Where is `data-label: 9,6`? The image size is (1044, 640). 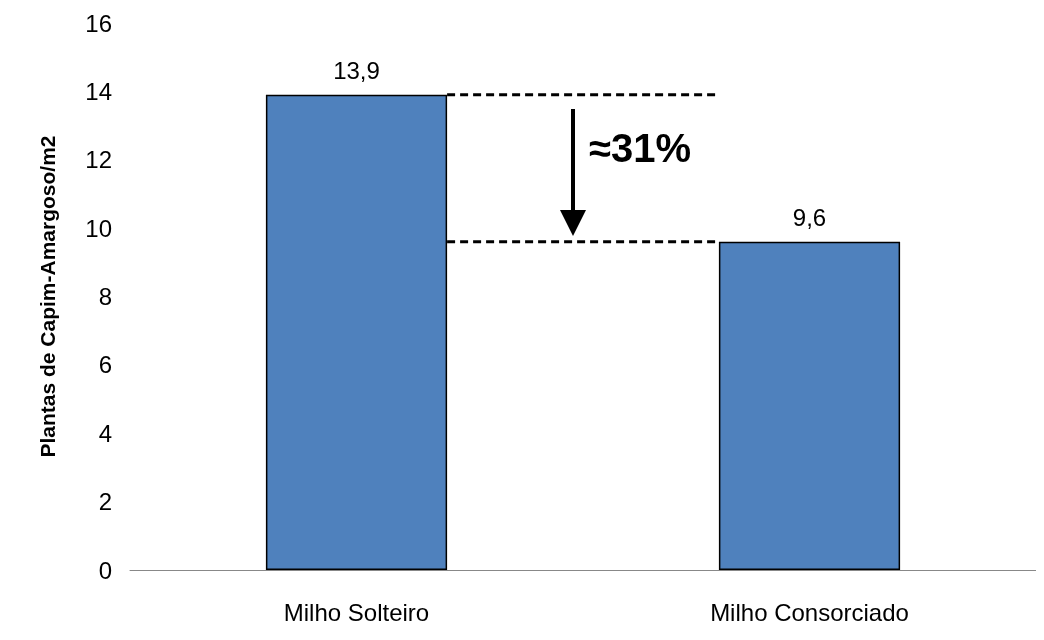 data-label: 9,6 is located at coordinates (809, 218).